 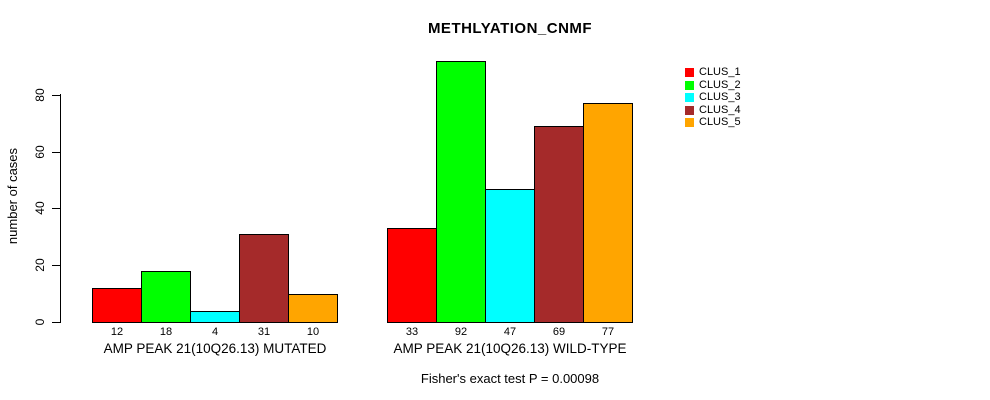 What do you see at coordinates (40, 95) in the screenshot?
I see `y-tick-label: 80` at bounding box center [40, 95].